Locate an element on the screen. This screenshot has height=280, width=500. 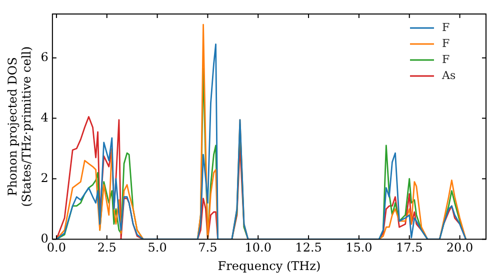
y-axis-title: Phonon projected DOS (States/THz·primitive cell) is located at coordinates (19, 126).